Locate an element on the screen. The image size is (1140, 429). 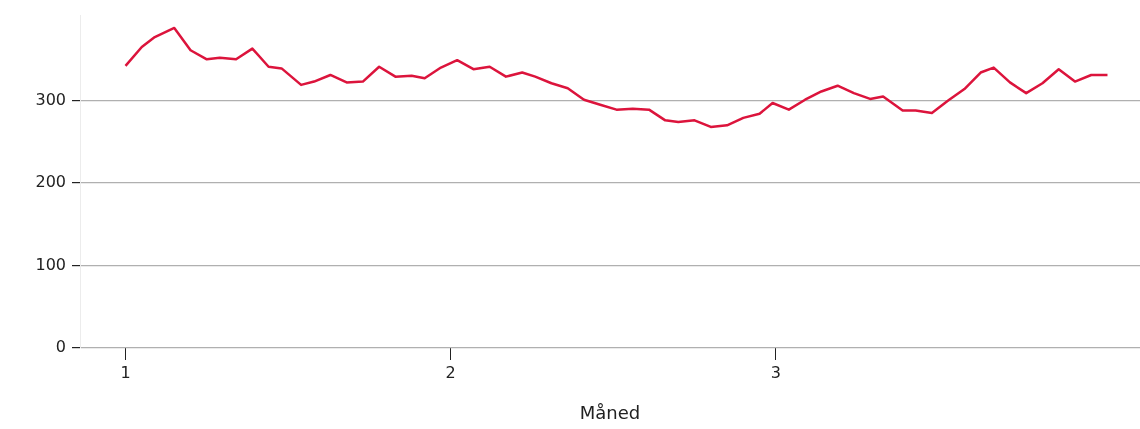
x-tick-label: 3 is located at coordinates (775, 372).